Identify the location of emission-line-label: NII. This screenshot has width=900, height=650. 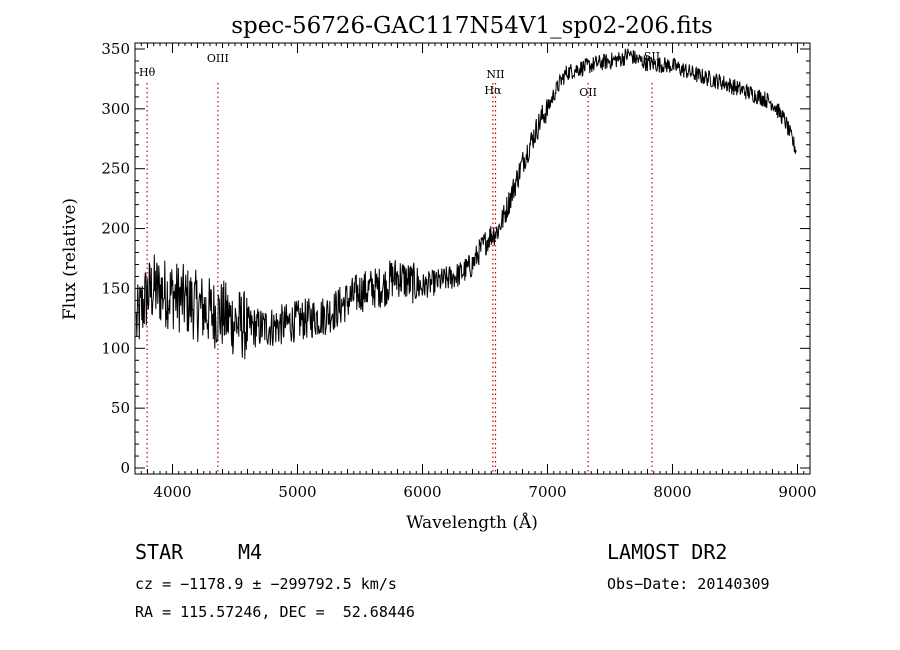
(495, 74).